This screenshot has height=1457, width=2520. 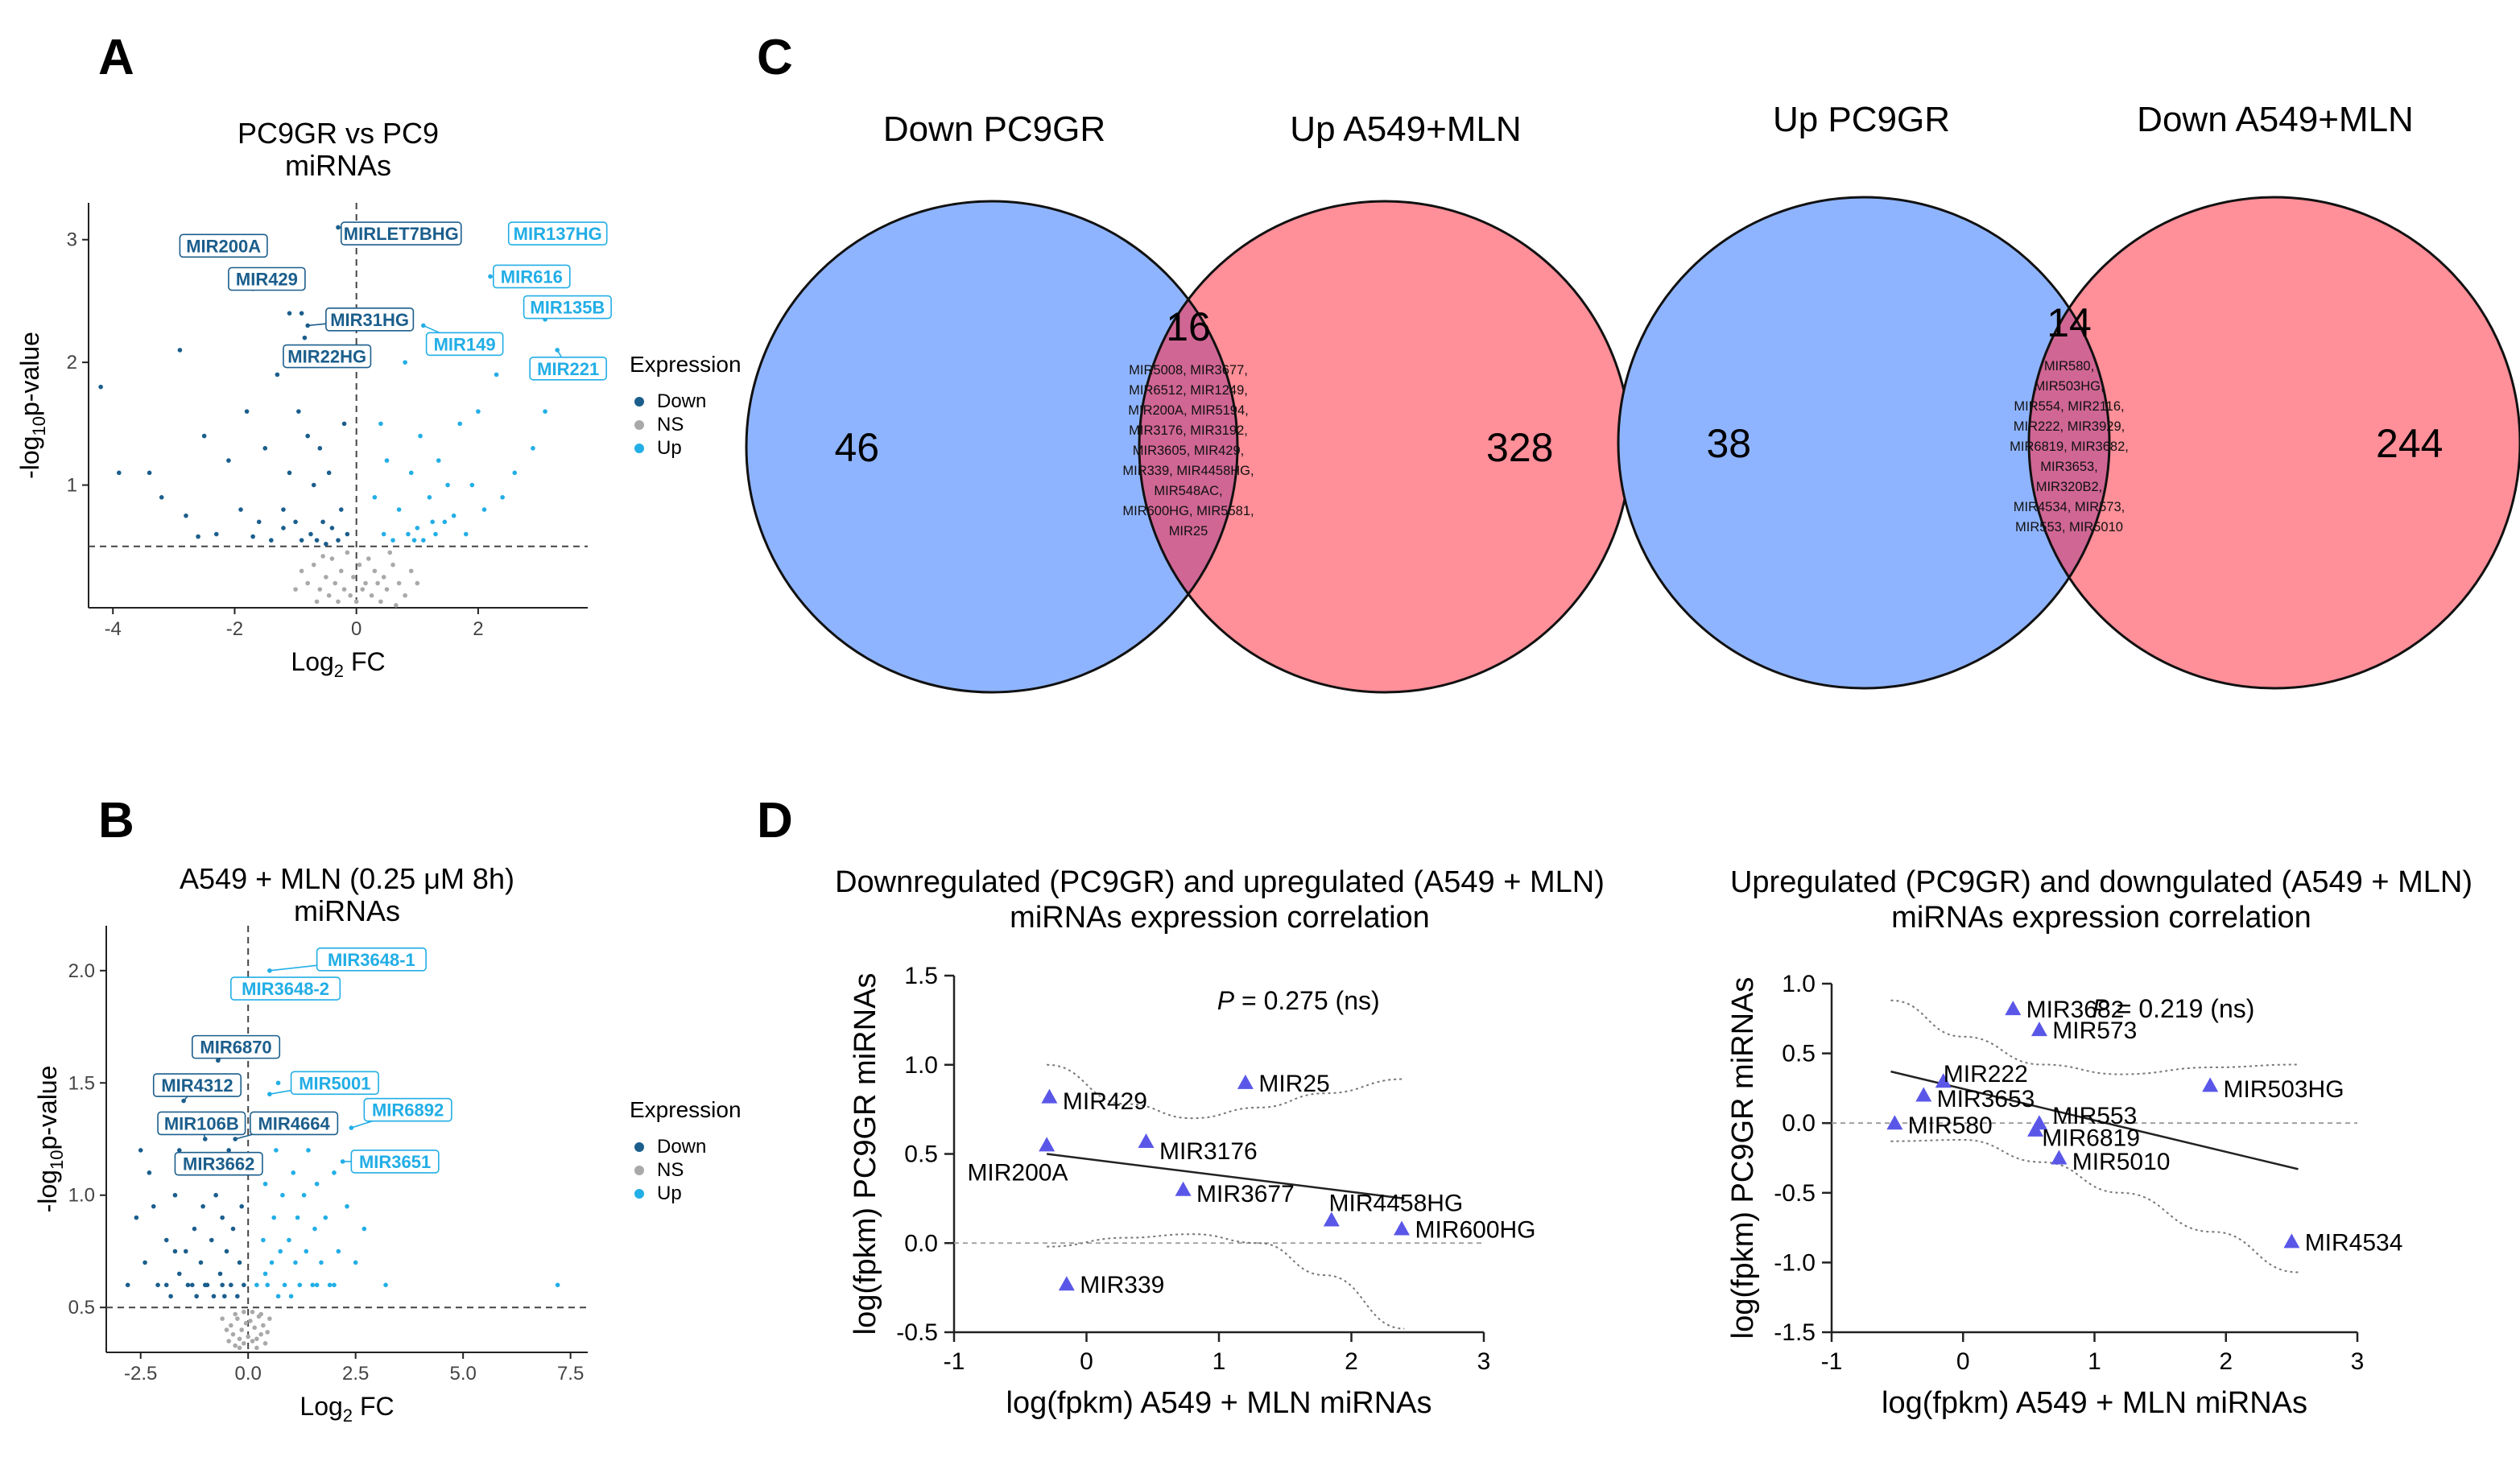 I want to click on y-tick-label: -1.5, so click(x=1795, y=1332).